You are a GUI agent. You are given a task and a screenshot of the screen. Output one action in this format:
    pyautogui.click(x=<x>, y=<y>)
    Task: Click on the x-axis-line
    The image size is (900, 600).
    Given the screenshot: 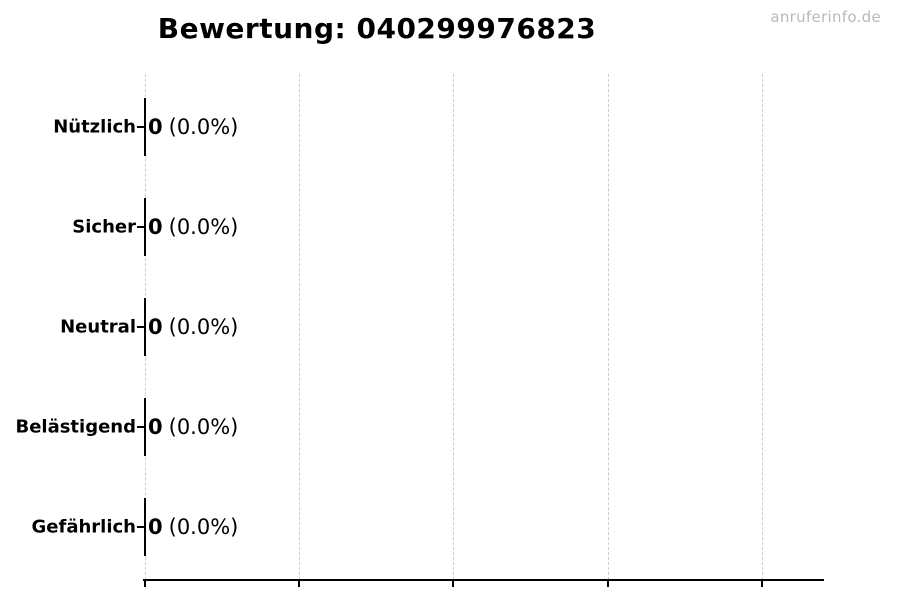 What is the action you would take?
    pyautogui.click(x=483, y=580)
    